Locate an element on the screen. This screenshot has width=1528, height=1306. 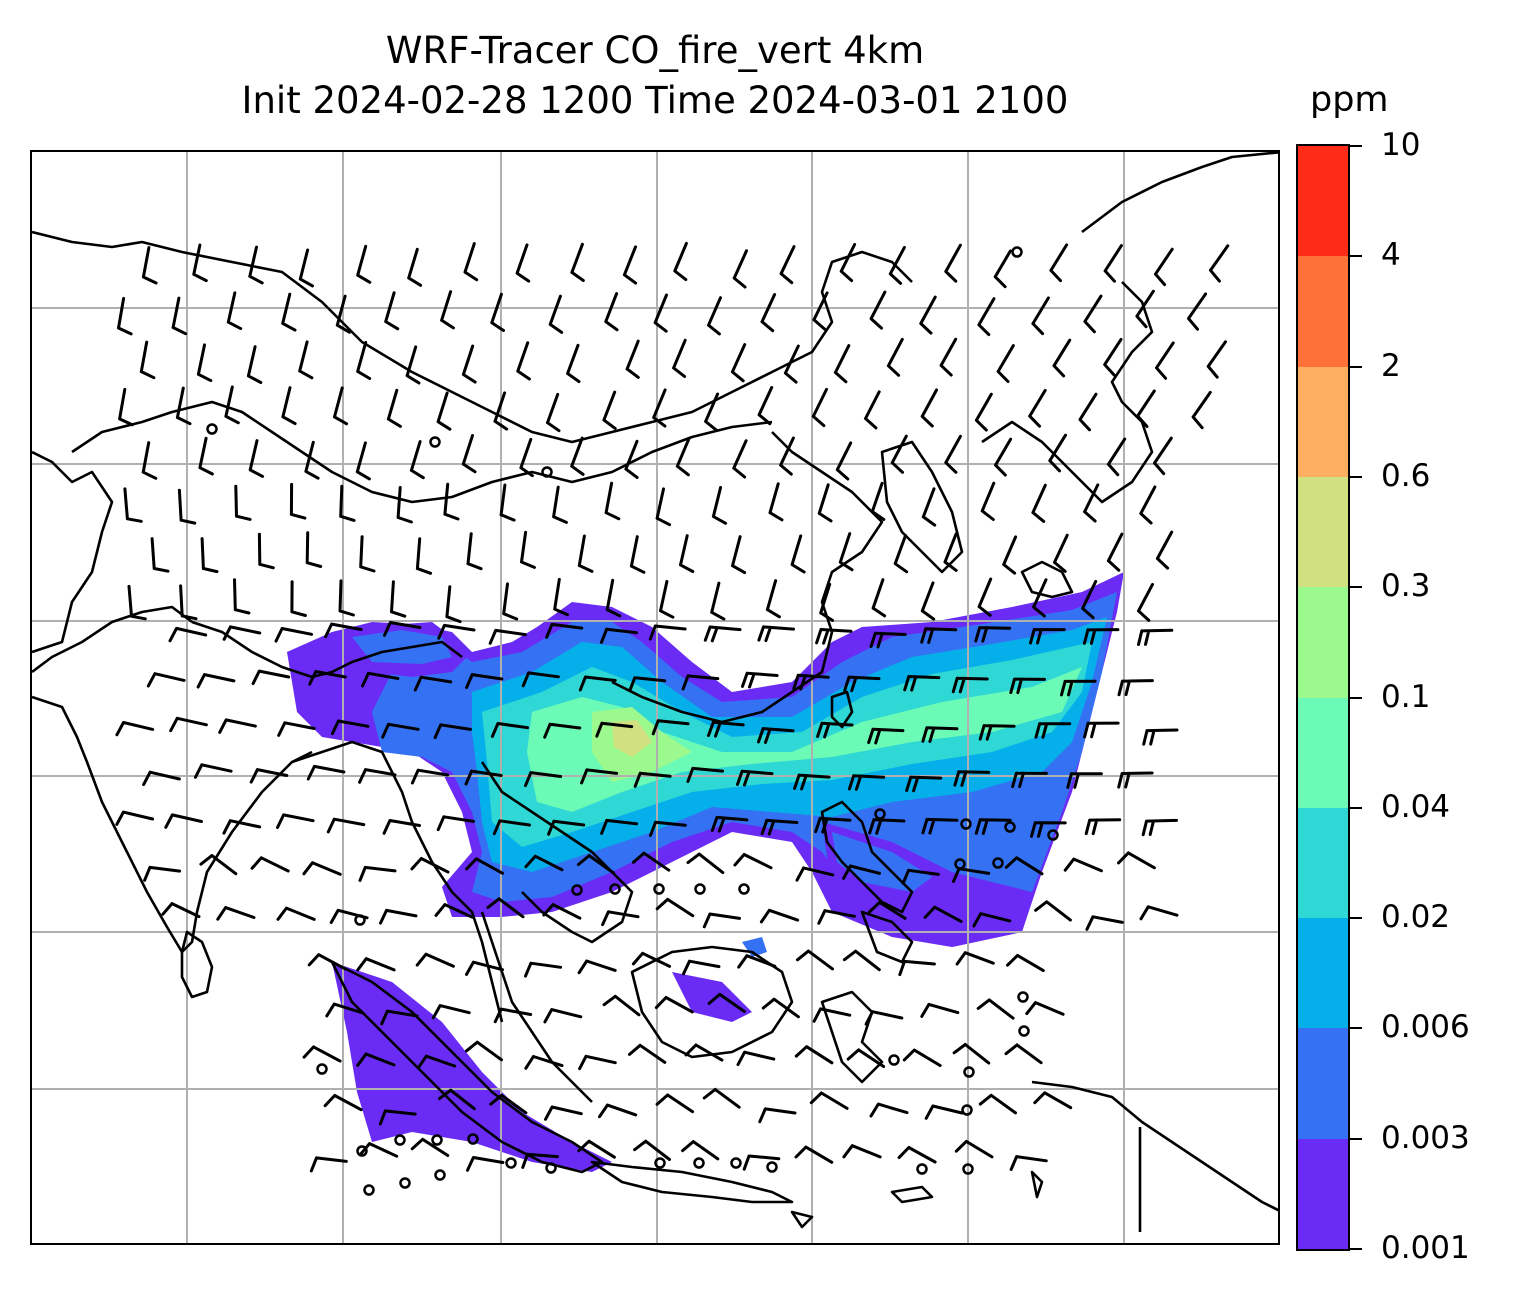
colorbar-tick-label: 2 is located at coordinates (1391, 365).